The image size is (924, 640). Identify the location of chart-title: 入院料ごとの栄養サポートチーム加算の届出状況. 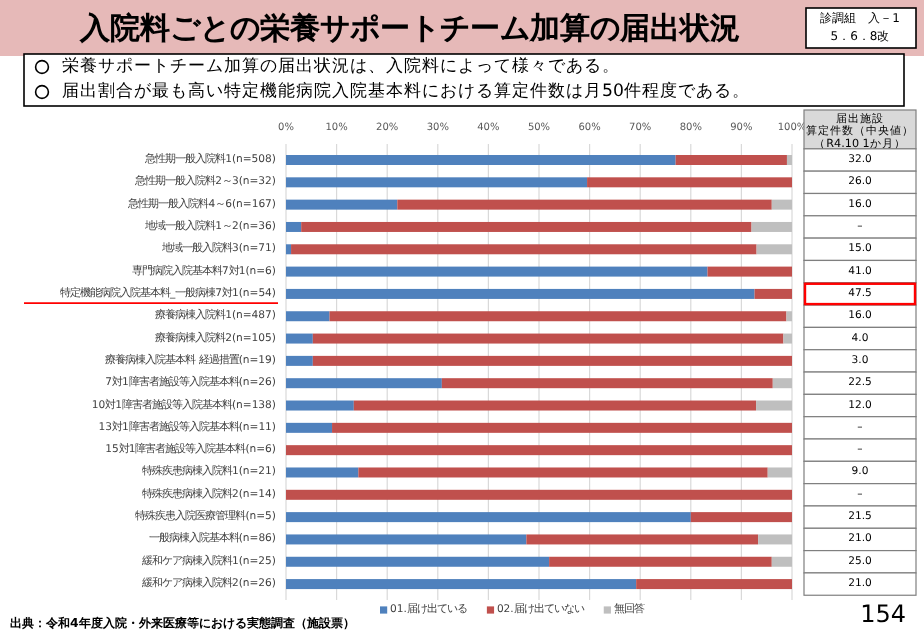
(409, 28).